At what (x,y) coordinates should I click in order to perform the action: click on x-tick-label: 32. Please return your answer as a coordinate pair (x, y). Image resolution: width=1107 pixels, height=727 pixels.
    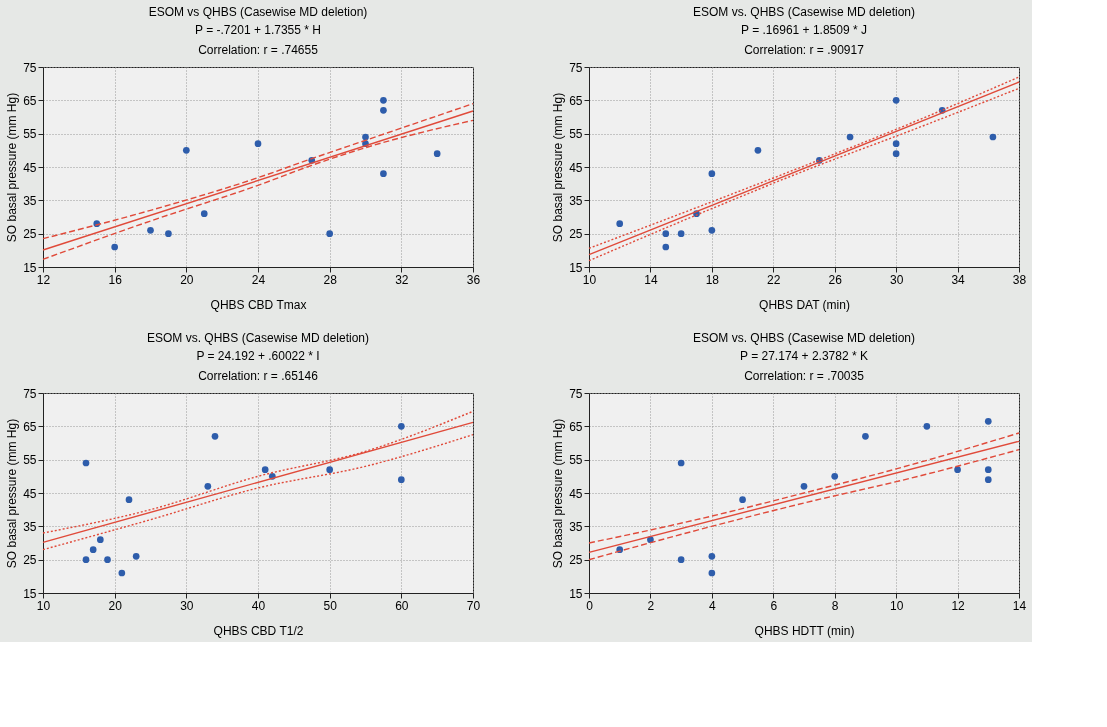
    Looking at the image, I should click on (402, 279).